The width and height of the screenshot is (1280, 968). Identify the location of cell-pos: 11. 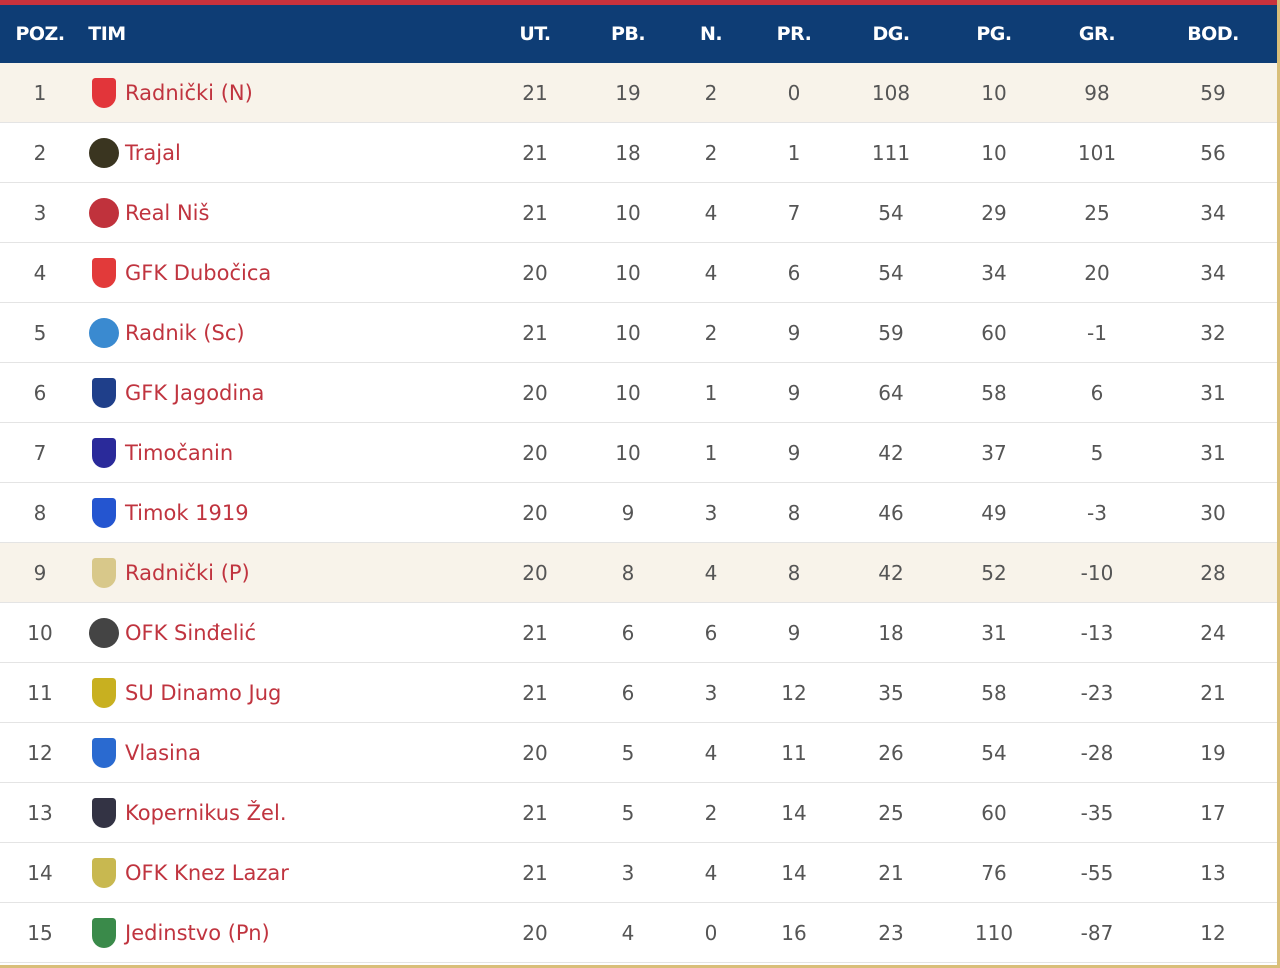
(40, 692).